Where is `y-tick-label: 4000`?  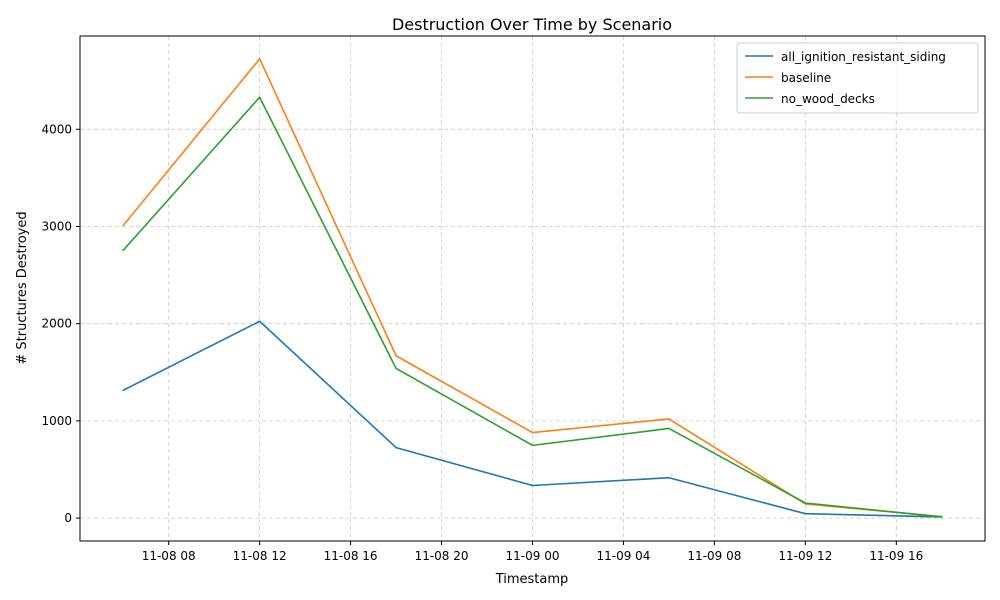 y-tick-label: 4000 is located at coordinates (56, 129).